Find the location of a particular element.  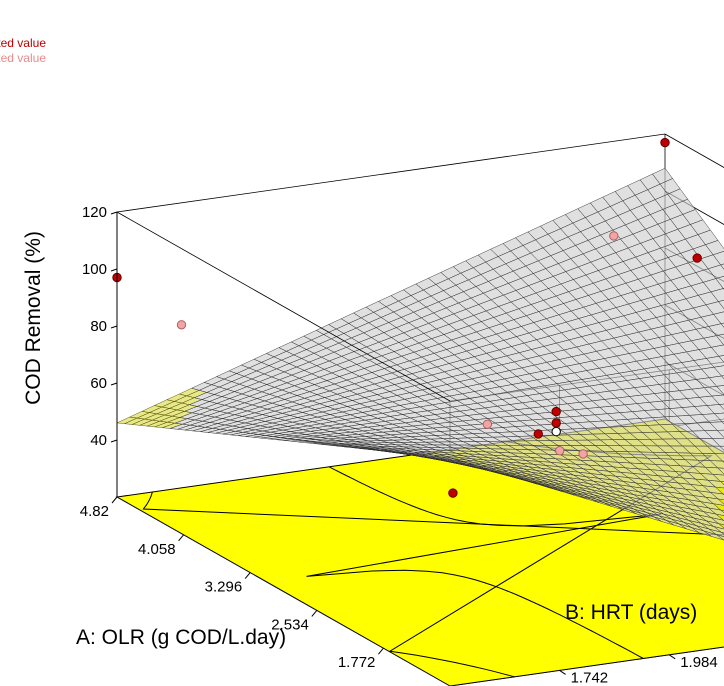

x-tick-label: 4.058 is located at coordinates (157, 549).